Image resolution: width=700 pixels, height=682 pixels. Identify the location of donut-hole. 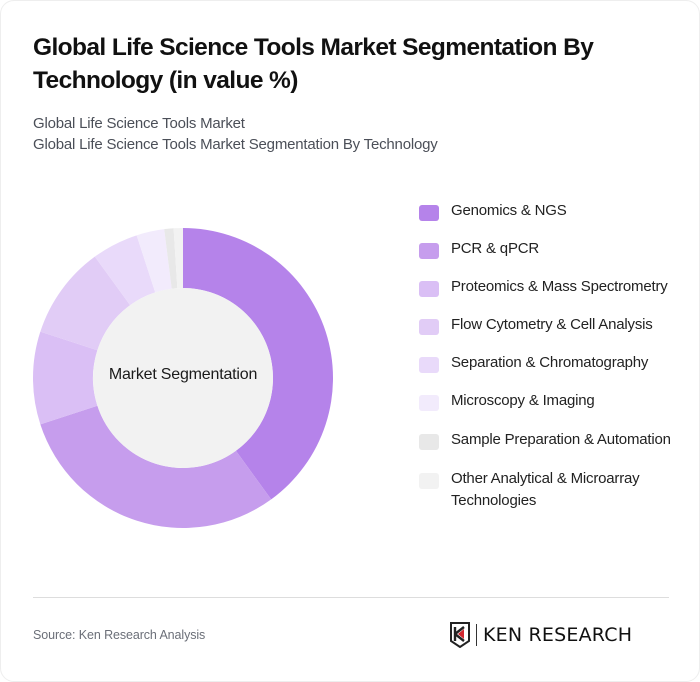
(183, 378).